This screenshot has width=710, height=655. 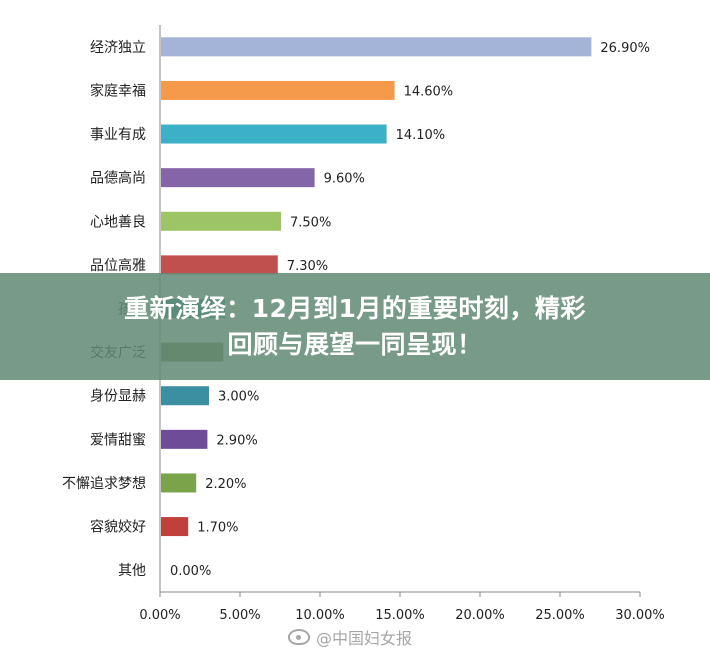 I want to click on value-label-6: 7.30%, so click(x=307, y=266).